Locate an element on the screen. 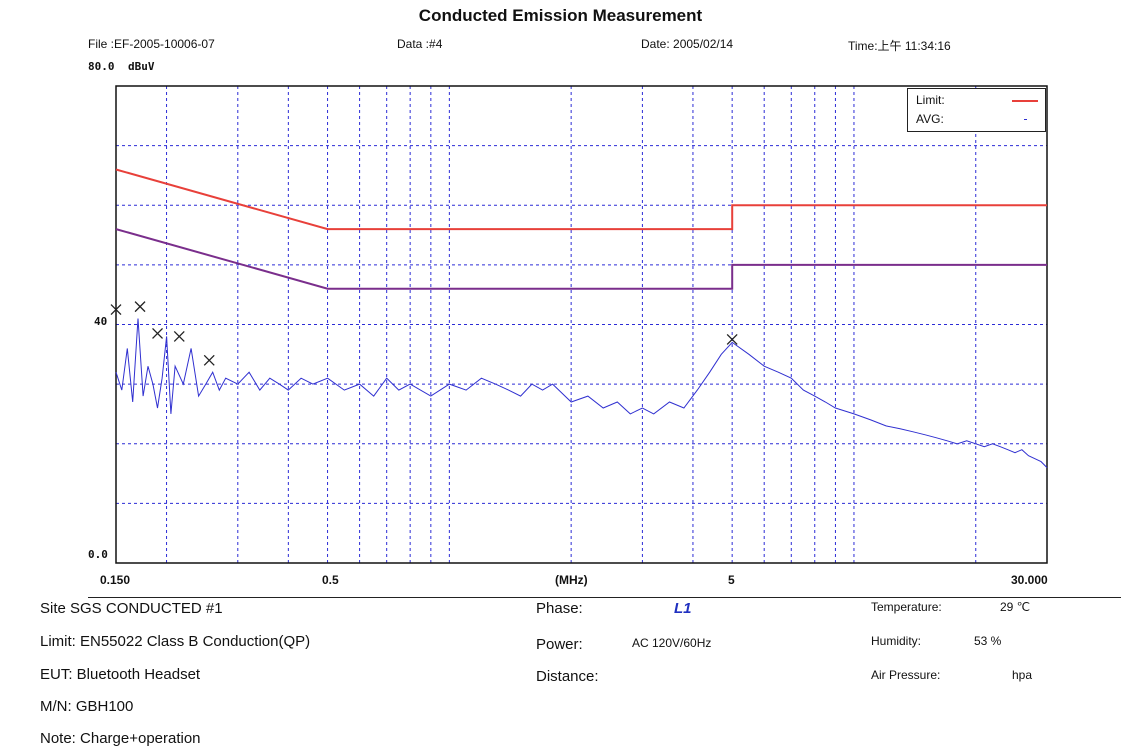  power-value: AC 120V/60Hz is located at coordinates (672, 643).